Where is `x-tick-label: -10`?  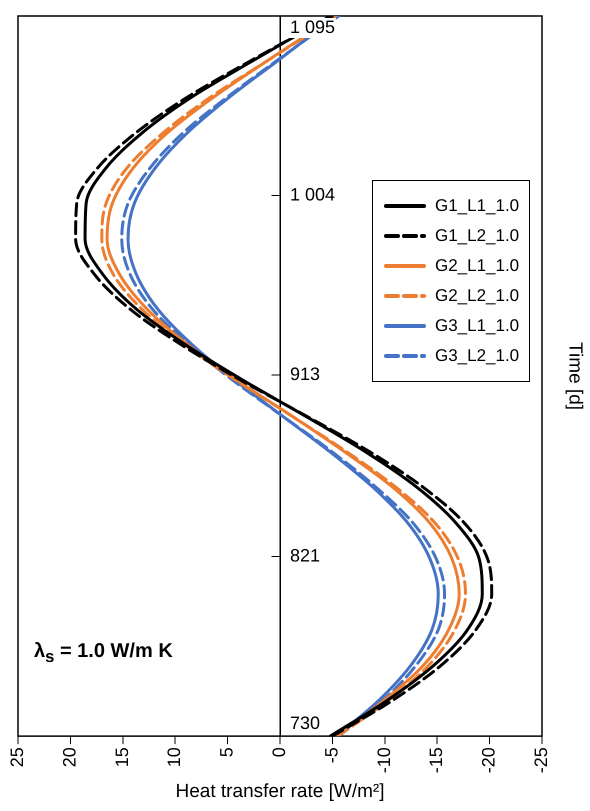
x-tick-label: -10 is located at coordinates (384, 760).